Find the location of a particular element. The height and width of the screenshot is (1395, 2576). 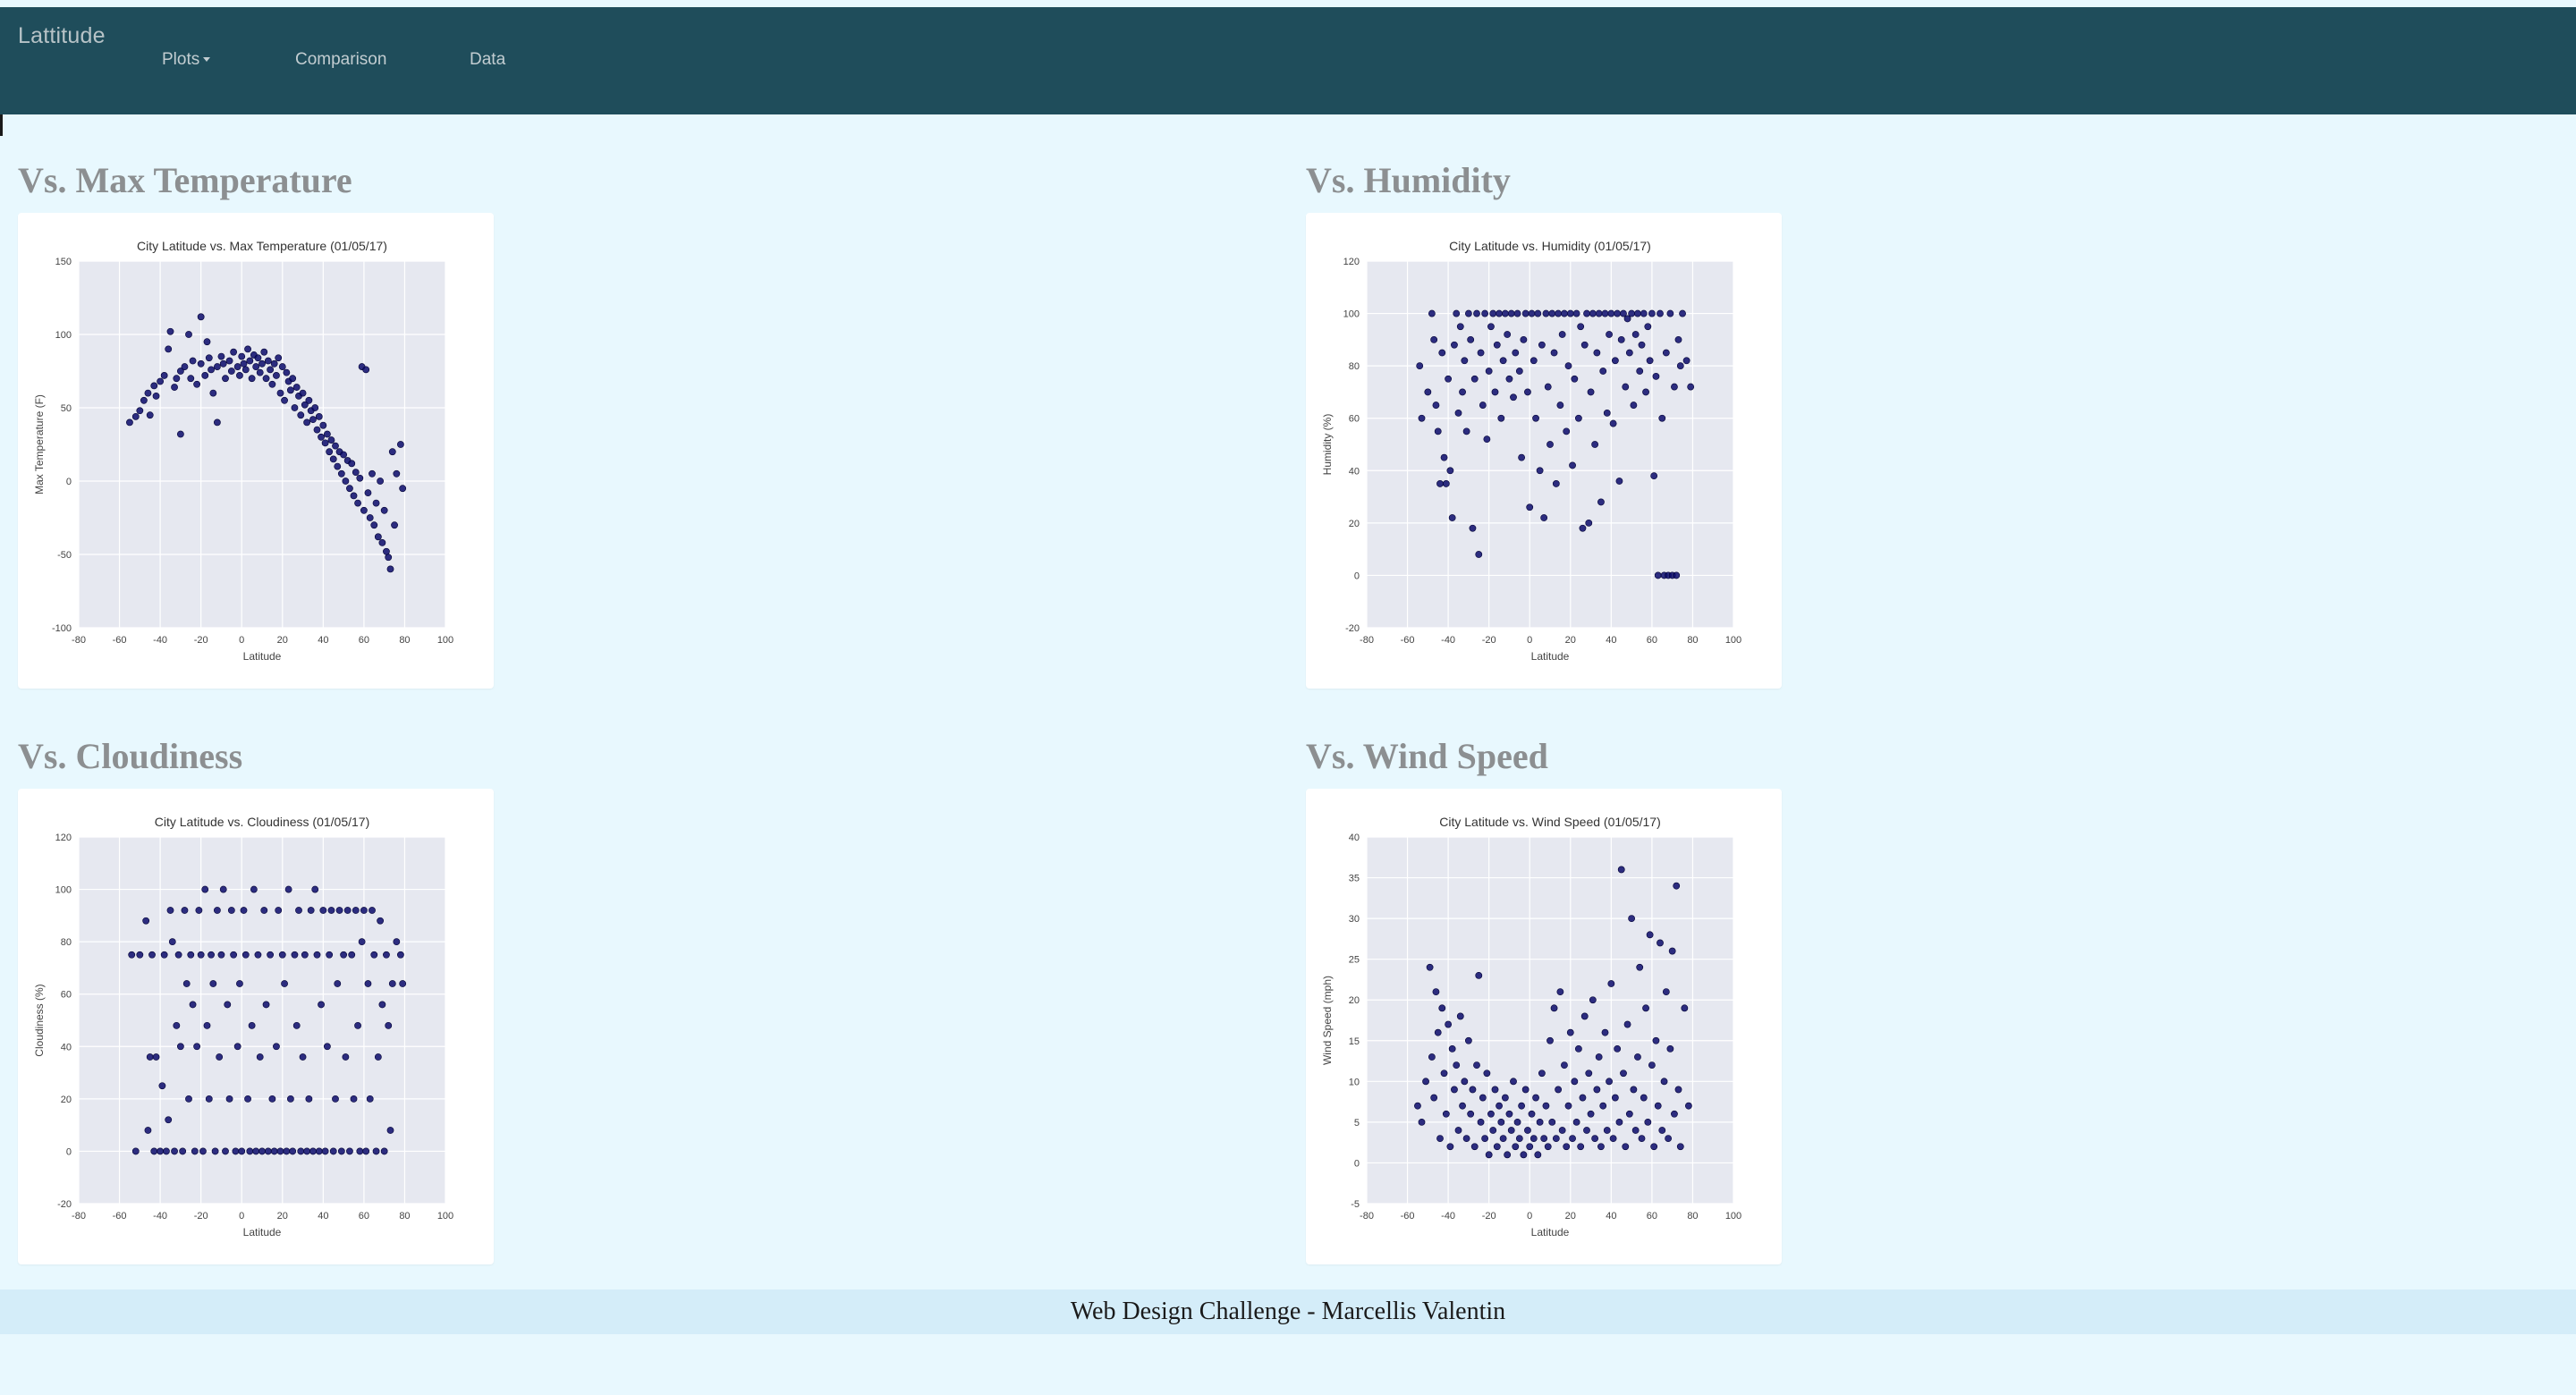

y-tick-label: 10 is located at coordinates (1354, 1082).